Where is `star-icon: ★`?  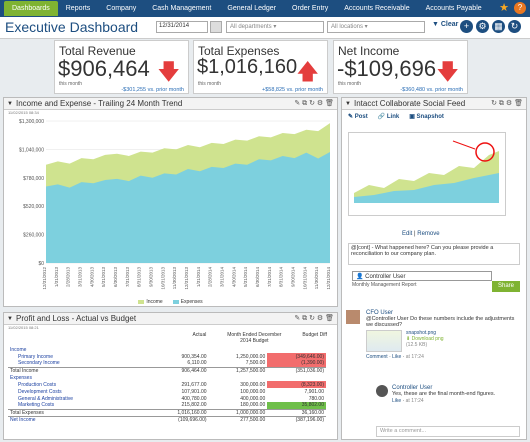
star-icon: ★ is located at coordinates (504, 8).